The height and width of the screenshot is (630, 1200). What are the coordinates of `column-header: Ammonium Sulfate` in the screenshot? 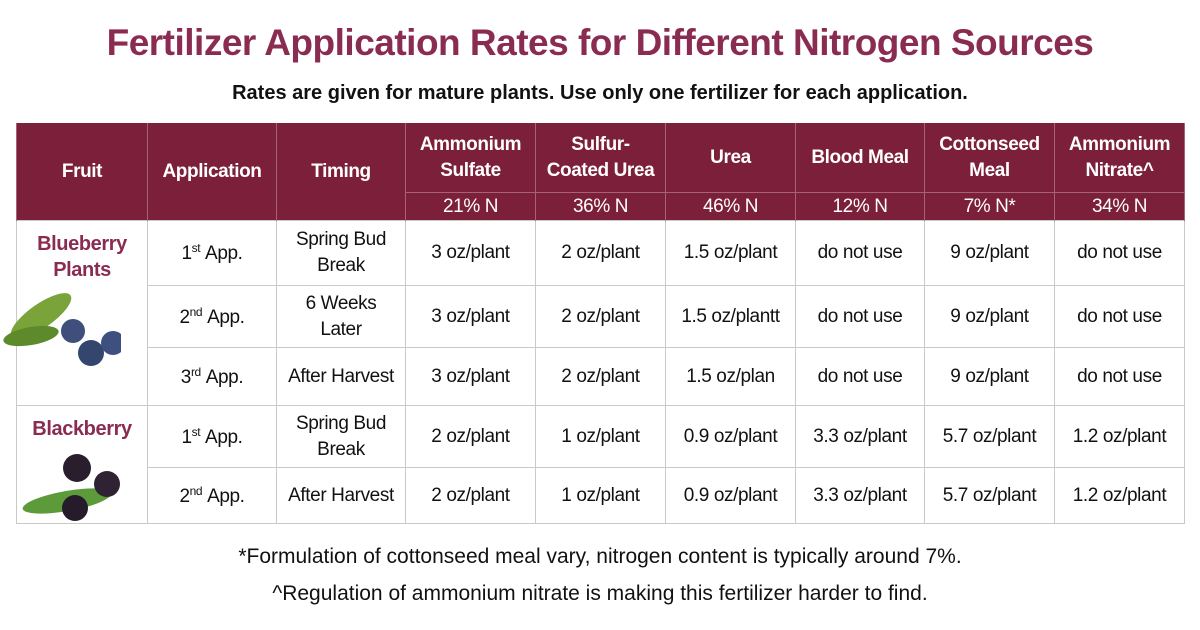 It's located at (470, 158).